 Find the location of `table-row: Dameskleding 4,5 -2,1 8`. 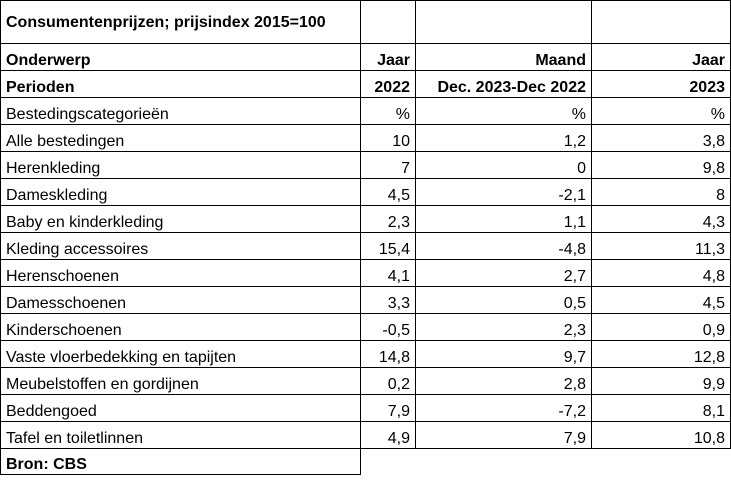

table-row: Dameskleding 4,5 -2,1 8 is located at coordinates (365, 192).